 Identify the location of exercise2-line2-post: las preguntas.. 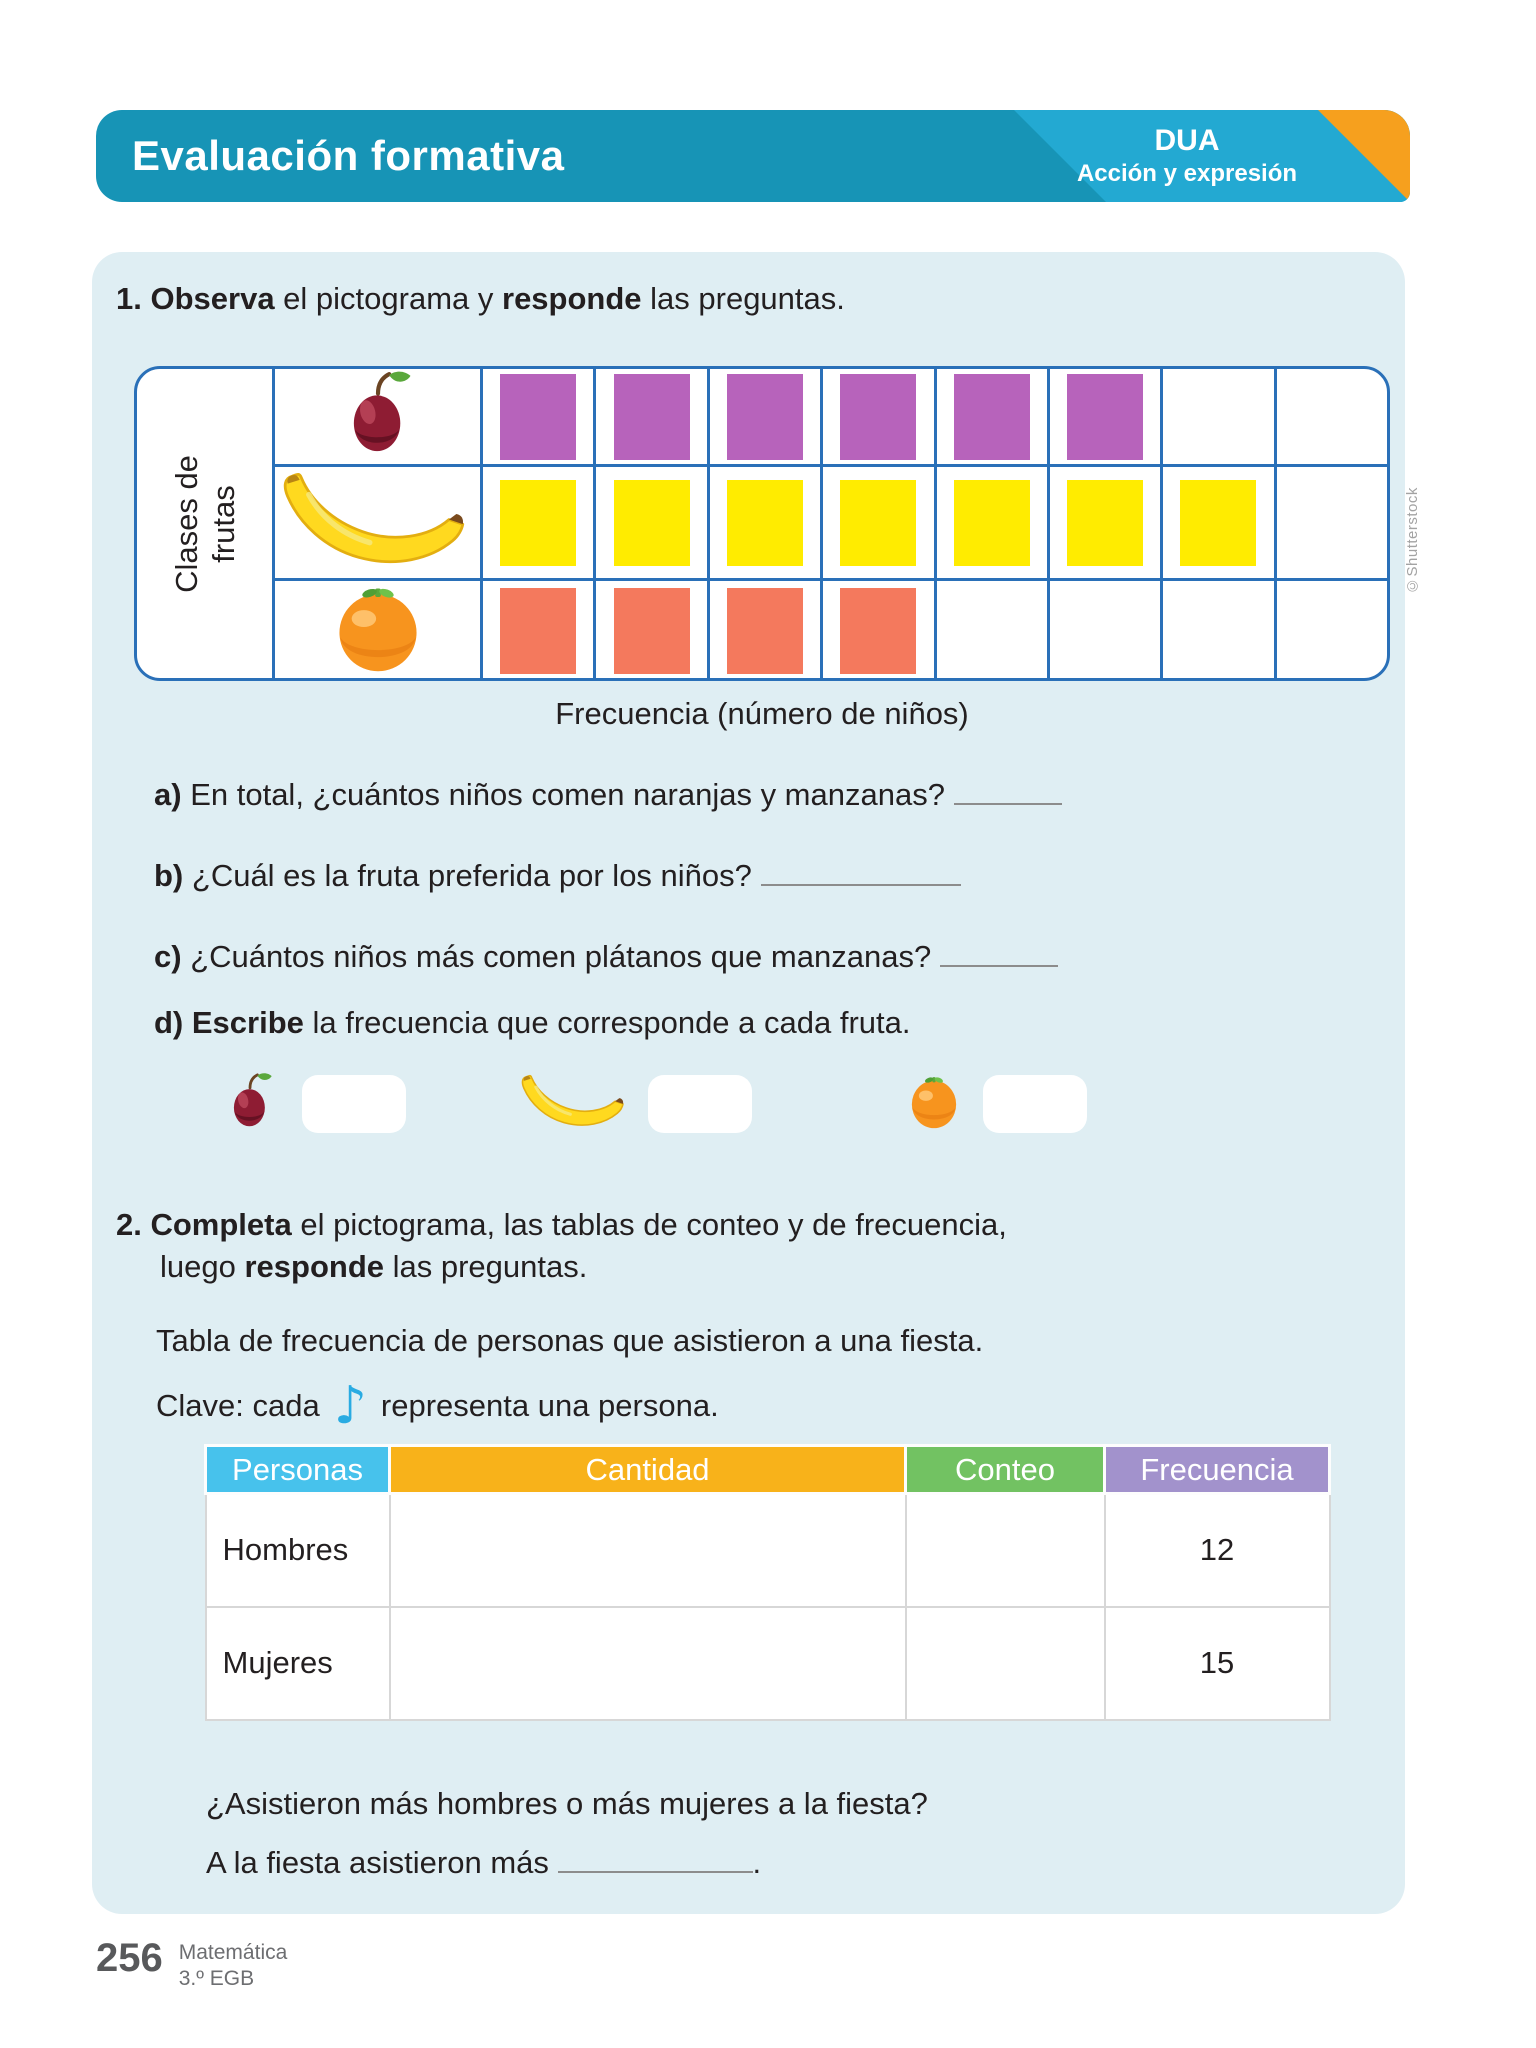
(486, 1266).